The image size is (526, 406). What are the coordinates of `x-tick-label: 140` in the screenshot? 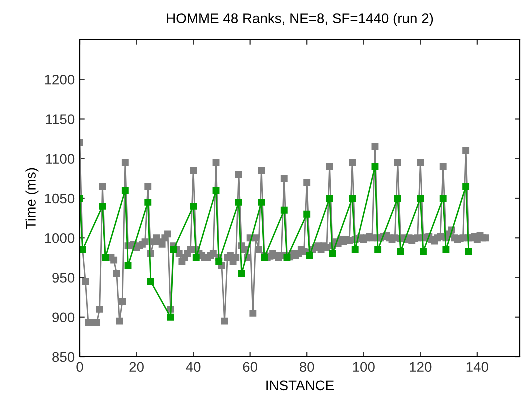 It's located at (477, 367).